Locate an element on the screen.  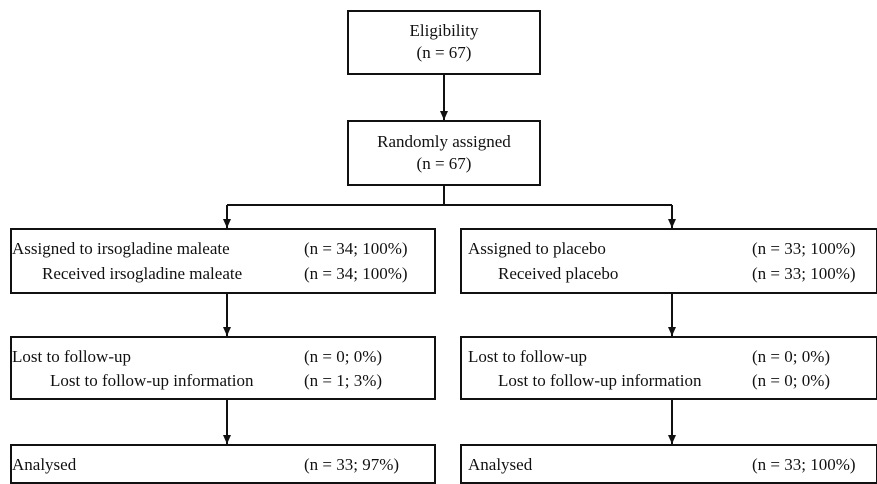
right-lost-label: Lost to follow-up is located at coordinates (527, 356).